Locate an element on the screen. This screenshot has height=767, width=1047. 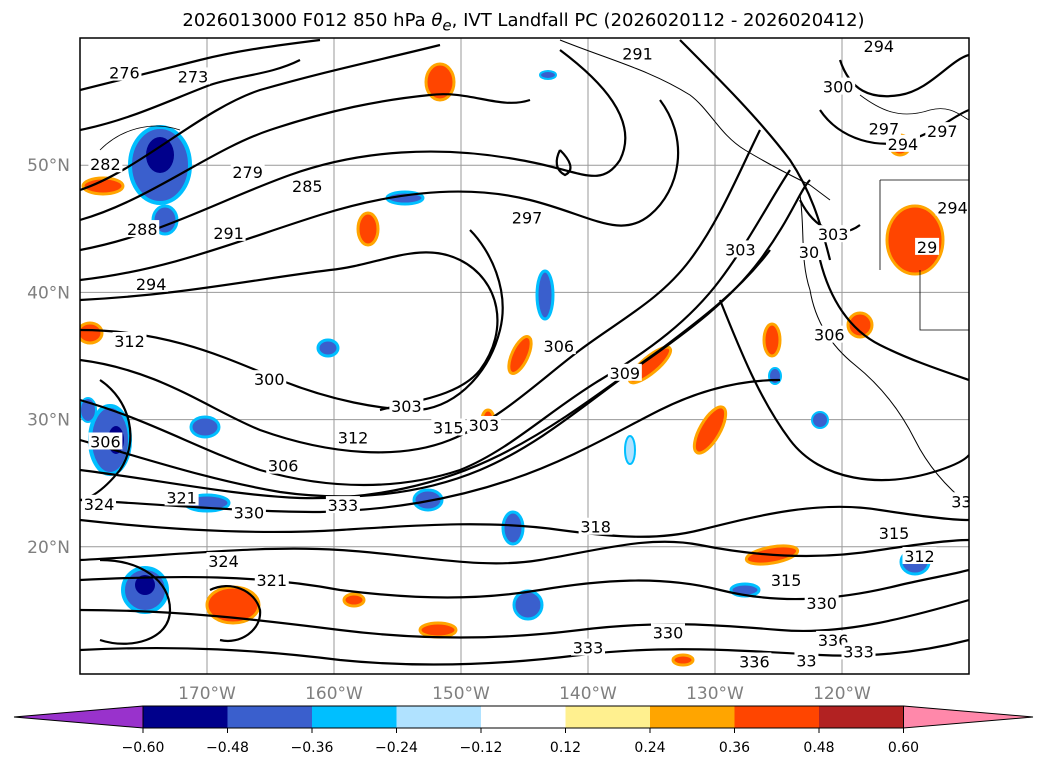
lat-tick-label: 20°N is located at coordinates (48, 548).